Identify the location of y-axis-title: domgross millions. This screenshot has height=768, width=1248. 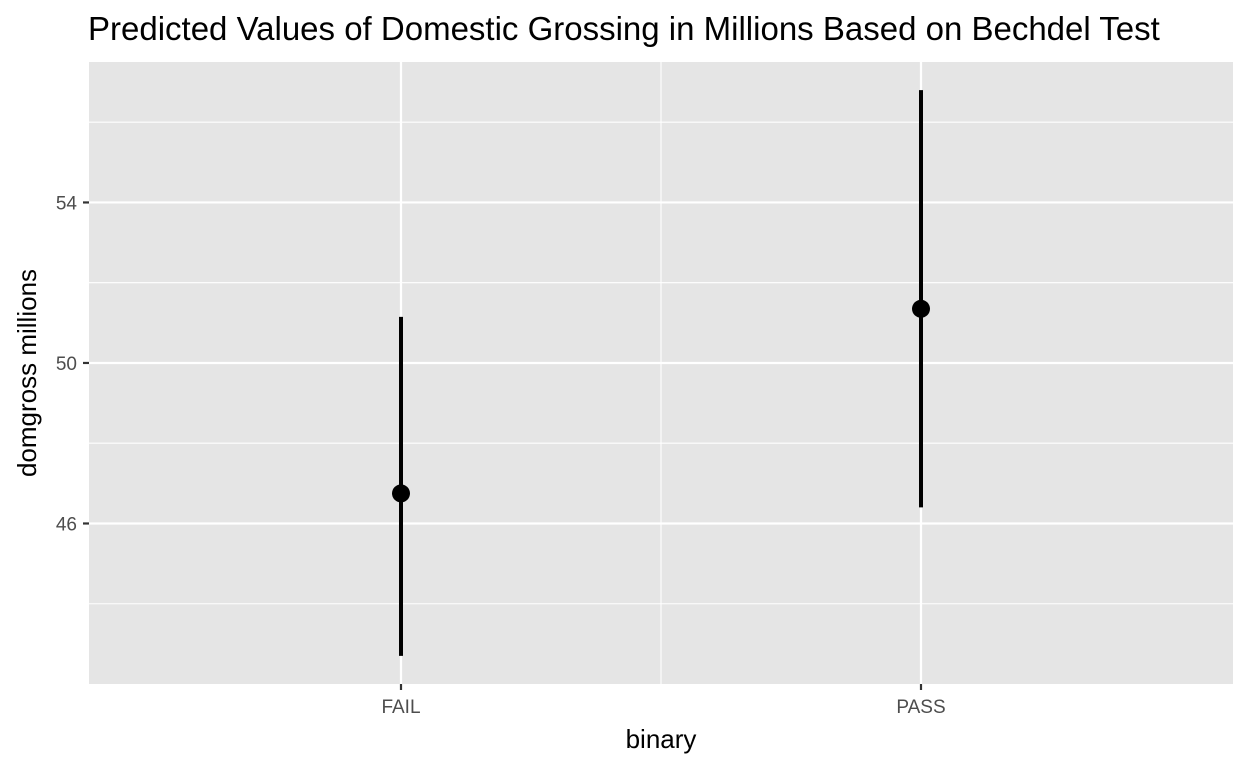
(27, 373).